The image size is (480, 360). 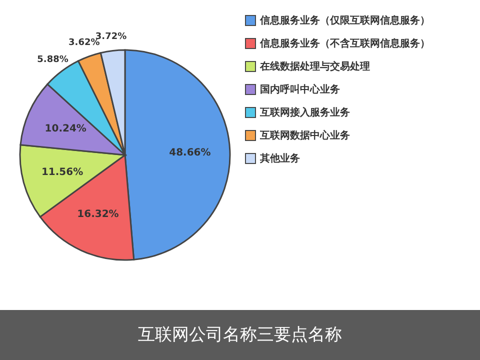 What do you see at coordinates (52, 60) in the screenshot?
I see `data-label: 5.88%` at bounding box center [52, 60].